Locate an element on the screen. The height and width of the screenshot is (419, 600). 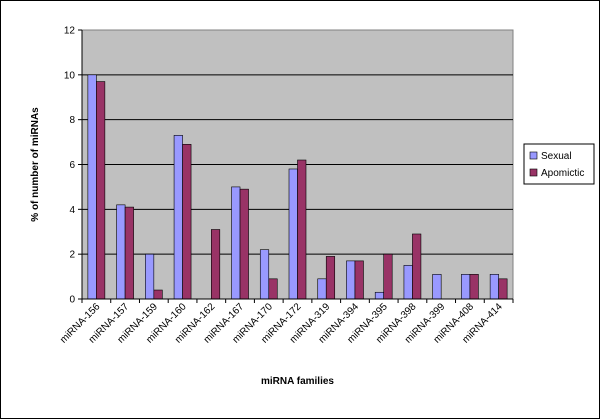
legend-swatch-apomictic is located at coordinates (533, 172).